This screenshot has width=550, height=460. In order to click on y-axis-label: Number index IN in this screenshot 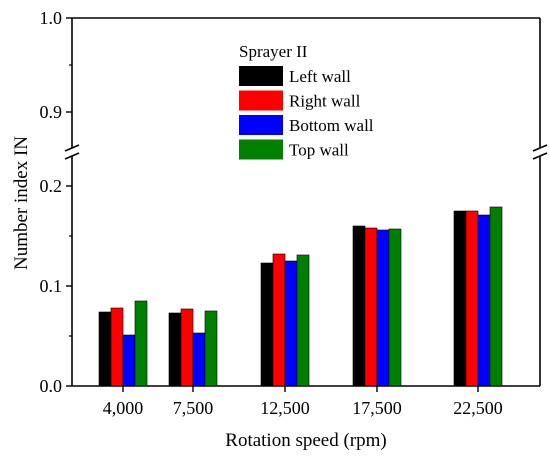, I will do `click(21, 203)`.